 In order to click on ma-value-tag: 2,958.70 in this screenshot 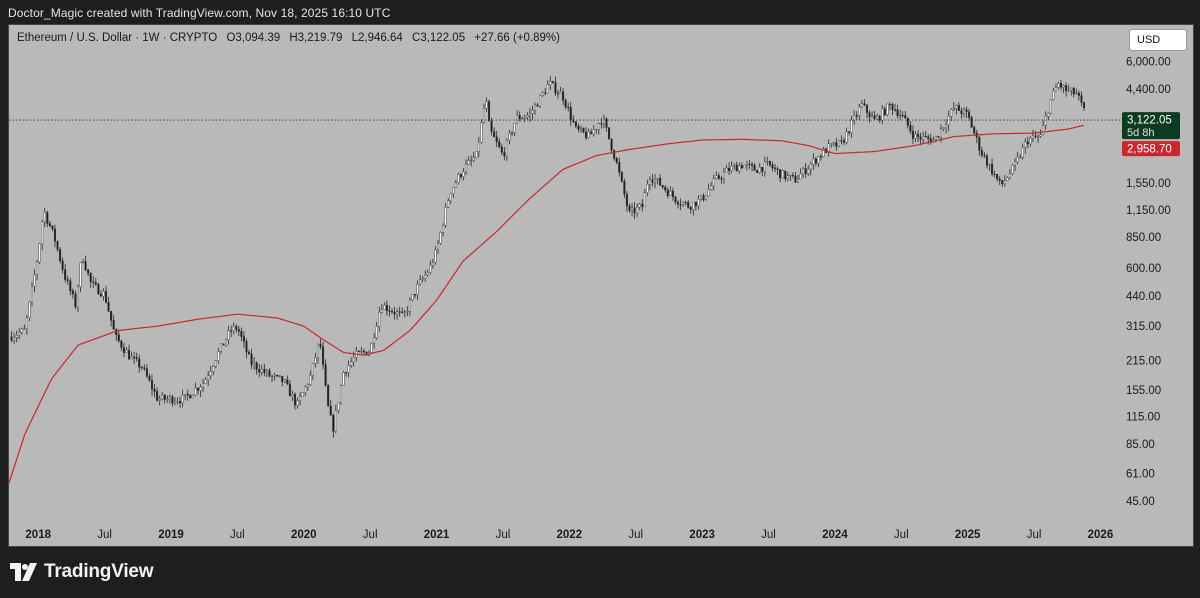, I will do `click(1151, 149)`.